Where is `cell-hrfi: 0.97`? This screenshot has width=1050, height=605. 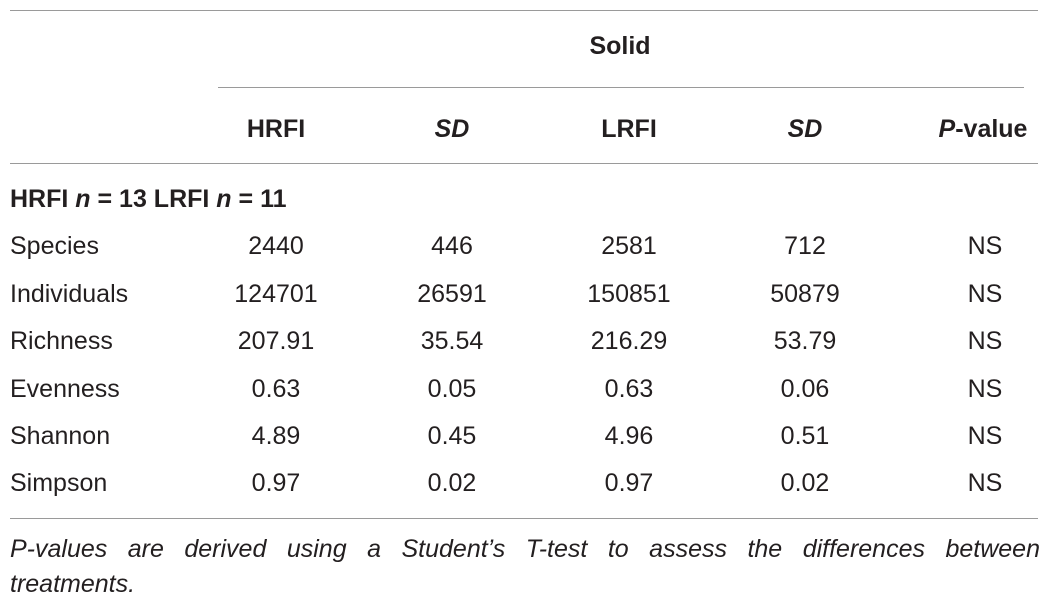
cell-hrfi: 0.97 is located at coordinates (276, 483).